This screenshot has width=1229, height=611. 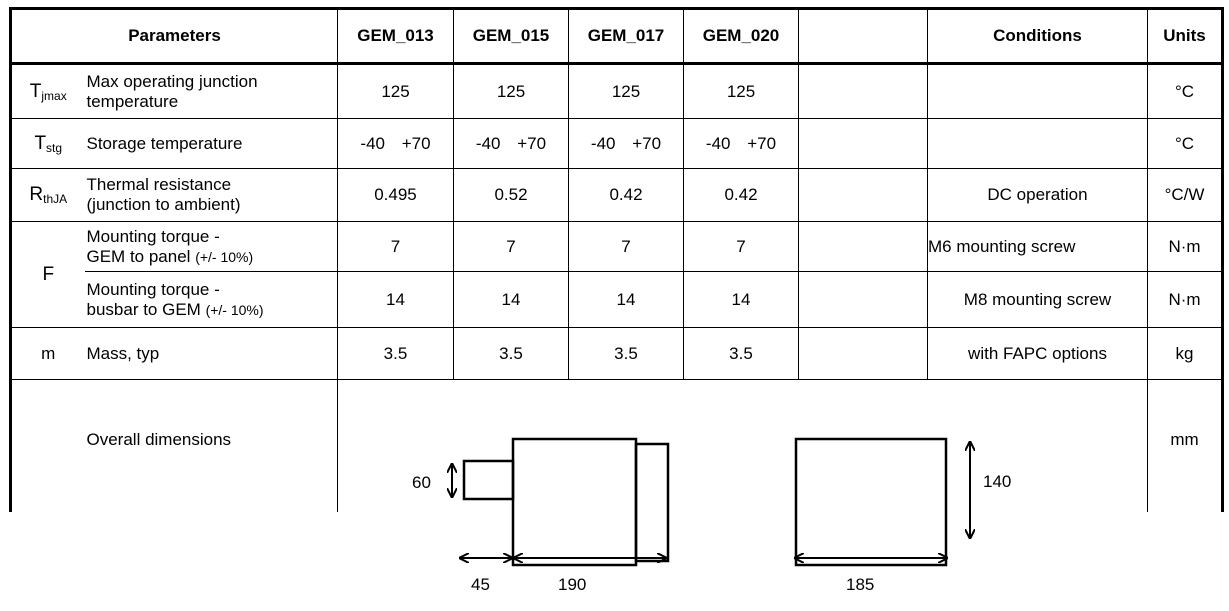 What do you see at coordinates (626, 36) in the screenshot?
I see `header-model: GEM_017` at bounding box center [626, 36].